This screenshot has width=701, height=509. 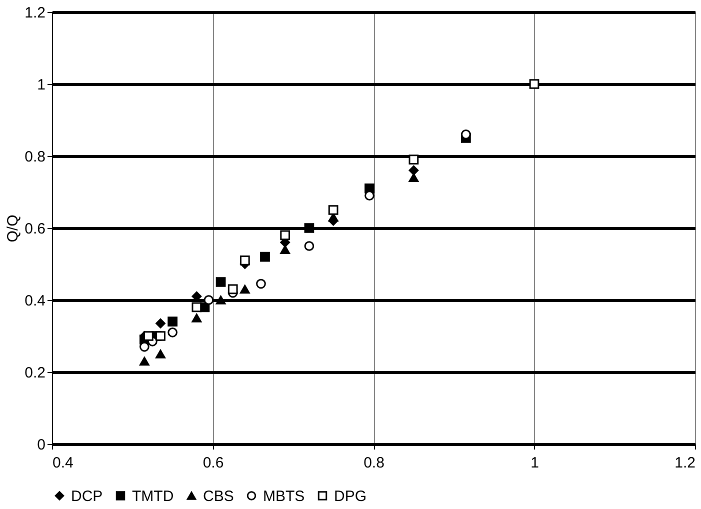 I want to click on y-tick-label: 0.8, so click(x=35, y=157).